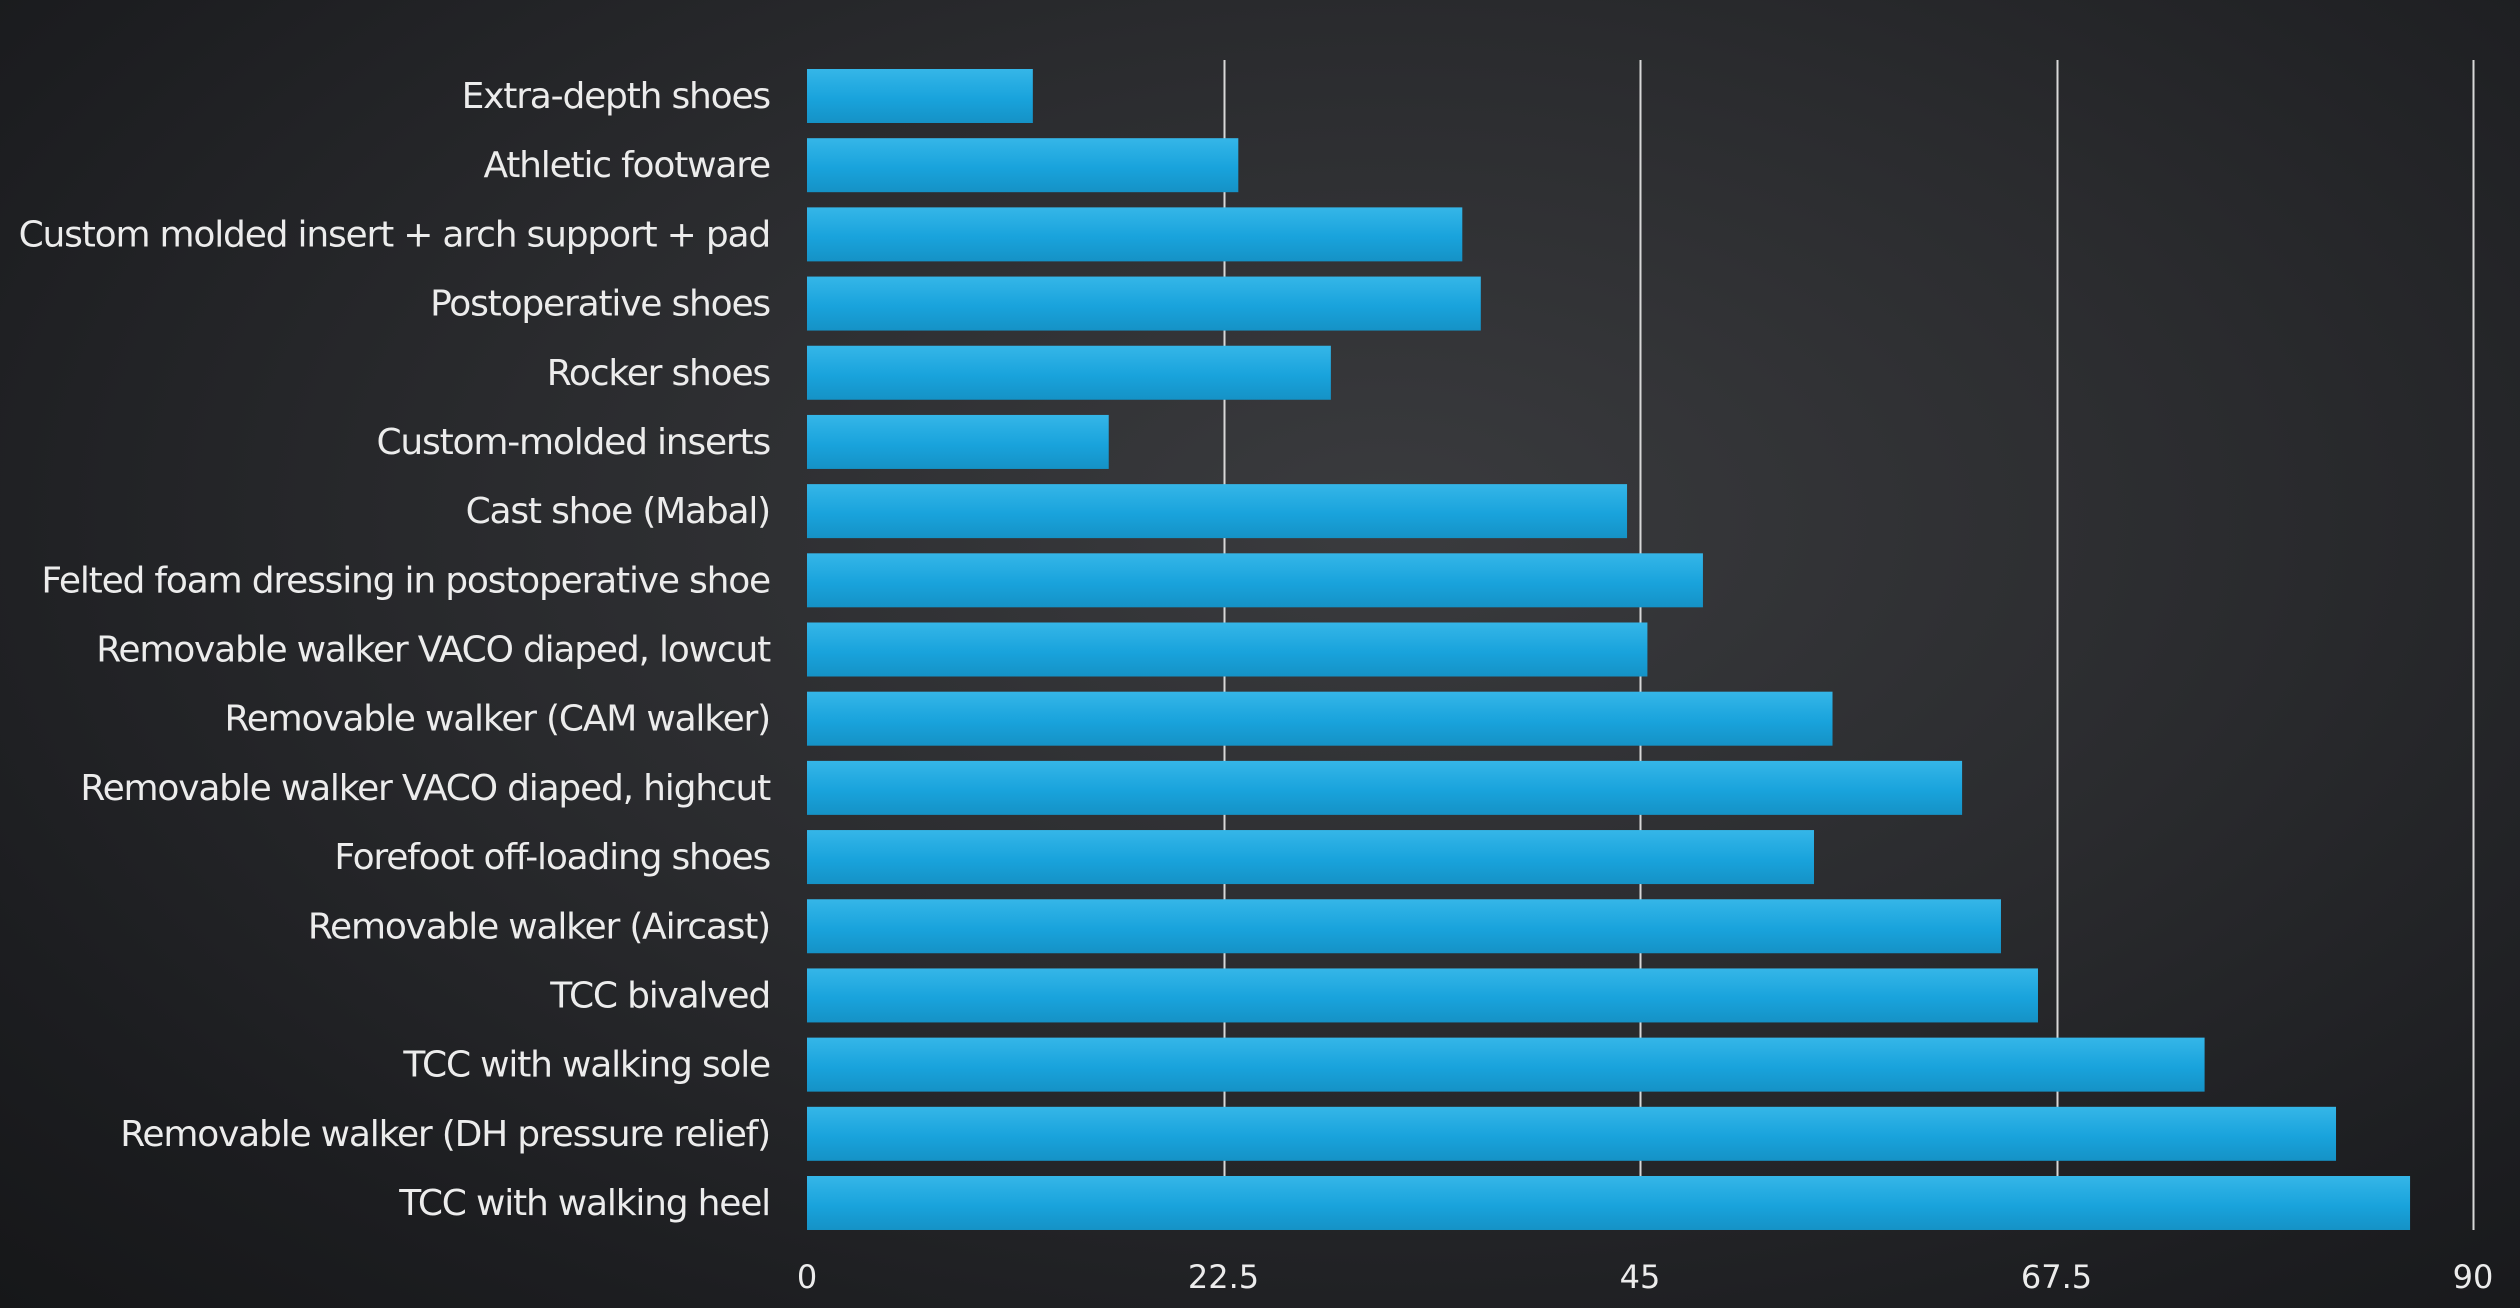  Describe the element at coordinates (626, 165) in the screenshot. I see `category-label: Athletic footware` at that location.